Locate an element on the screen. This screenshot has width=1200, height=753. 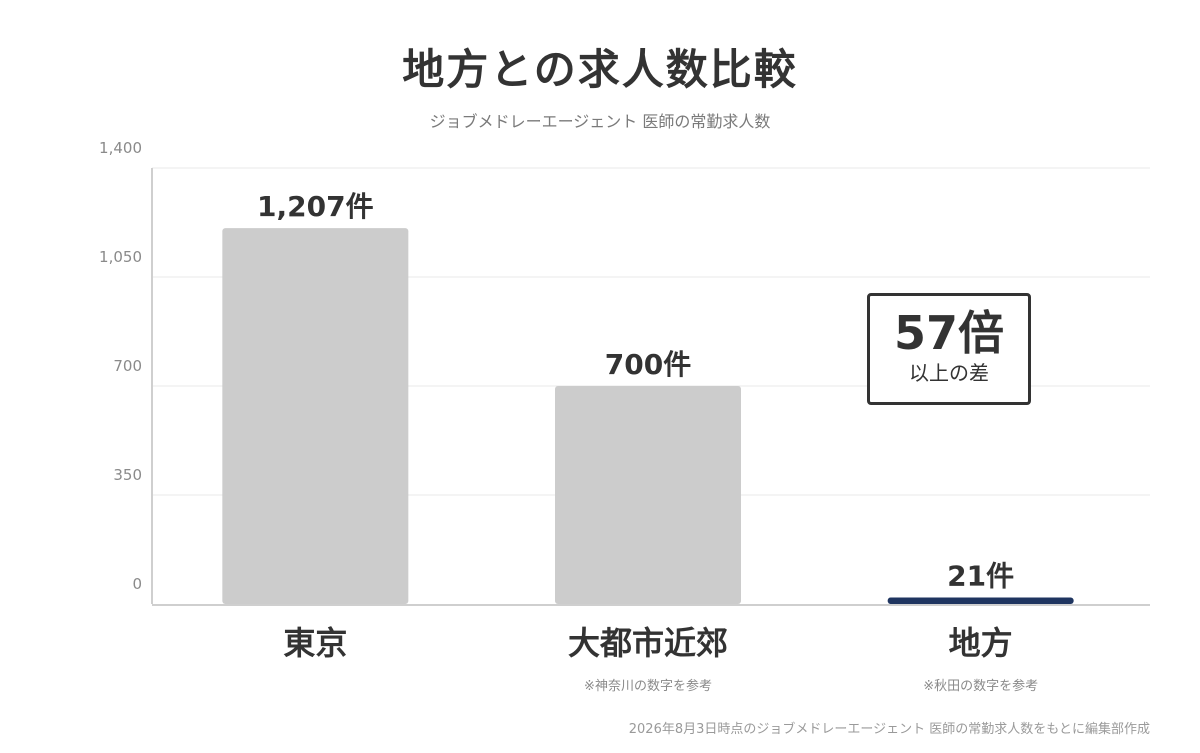
ratio-callout-caption: 以上の差 is located at coordinates (949, 373).